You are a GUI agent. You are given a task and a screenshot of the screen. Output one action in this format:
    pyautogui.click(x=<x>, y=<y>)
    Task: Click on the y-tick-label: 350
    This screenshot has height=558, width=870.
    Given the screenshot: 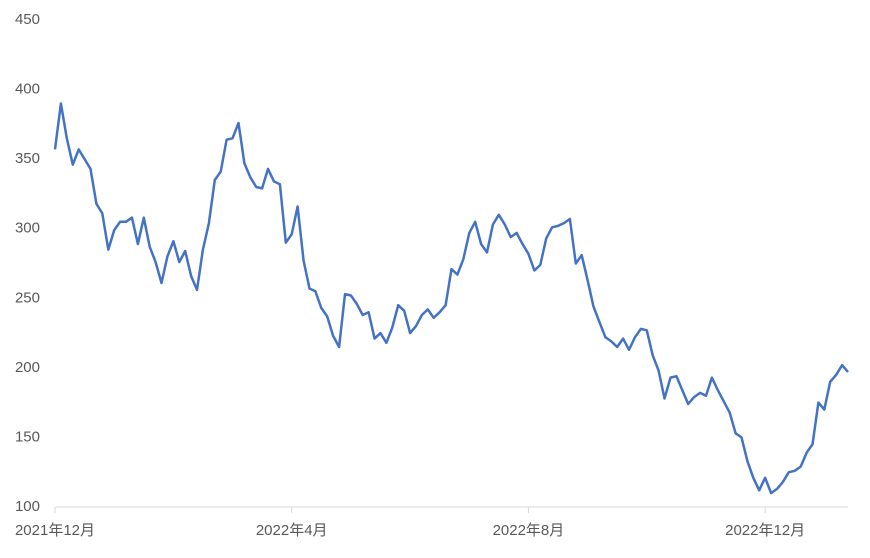 What is the action you would take?
    pyautogui.click(x=27, y=158)
    